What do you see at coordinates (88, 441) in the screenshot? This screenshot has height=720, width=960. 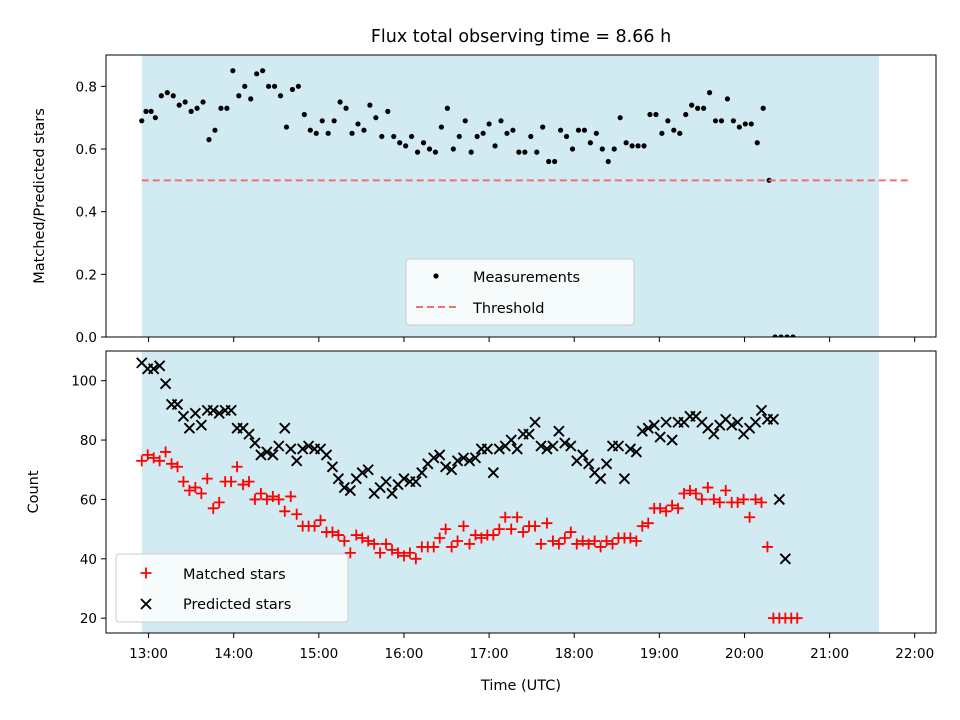 I see `y-tick-label: 80` at bounding box center [88, 441].